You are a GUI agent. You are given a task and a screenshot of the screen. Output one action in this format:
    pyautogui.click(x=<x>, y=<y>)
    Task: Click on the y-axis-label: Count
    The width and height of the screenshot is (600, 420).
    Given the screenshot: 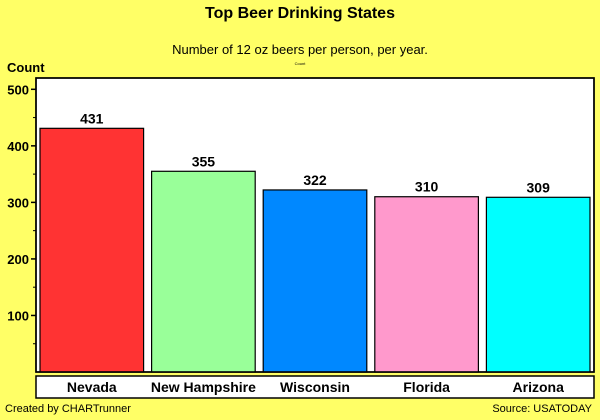 What is the action you would take?
    pyautogui.click(x=26, y=67)
    